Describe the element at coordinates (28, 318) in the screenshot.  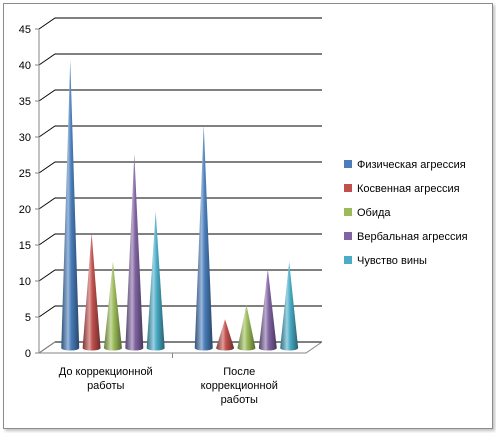
I see `y-tick-label: 5` at that location.